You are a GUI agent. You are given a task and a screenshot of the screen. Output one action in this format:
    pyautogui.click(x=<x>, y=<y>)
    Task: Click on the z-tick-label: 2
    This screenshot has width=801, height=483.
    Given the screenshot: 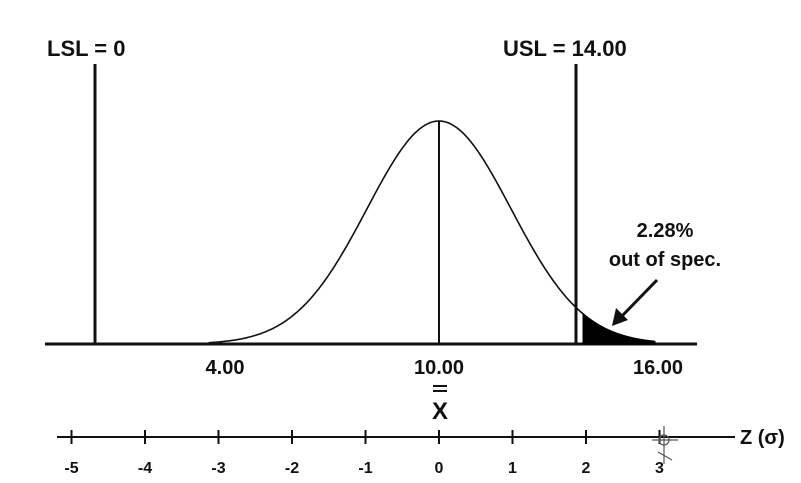 What is the action you would take?
    pyautogui.click(x=586, y=468)
    